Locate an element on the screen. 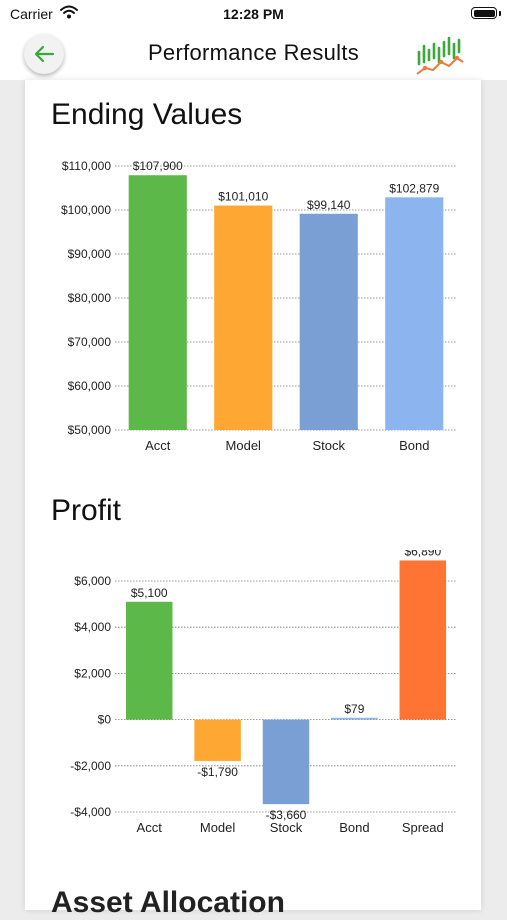 The height and width of the screenshot is (920, 507). data-label: $6,890 is located at coordinates (422, 554).